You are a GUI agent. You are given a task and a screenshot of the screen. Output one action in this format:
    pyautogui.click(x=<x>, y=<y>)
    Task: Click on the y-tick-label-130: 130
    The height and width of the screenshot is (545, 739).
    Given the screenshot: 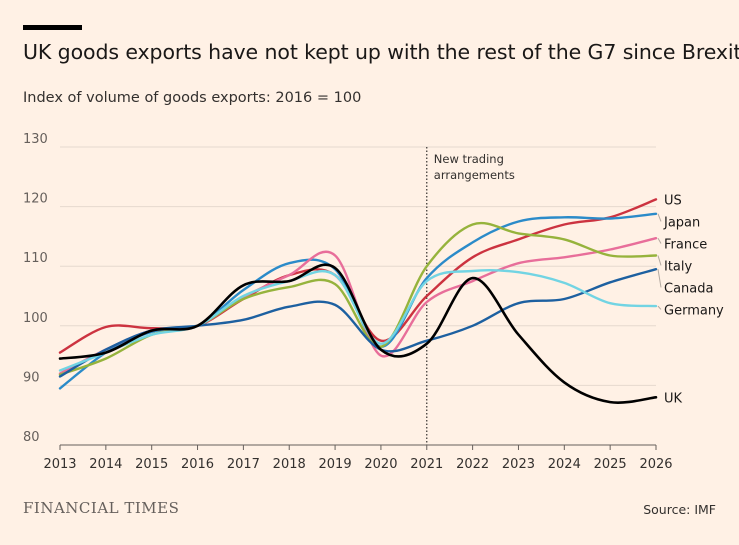 What is the action you would take?
    pyautogui.click(x=35, y=139)
    